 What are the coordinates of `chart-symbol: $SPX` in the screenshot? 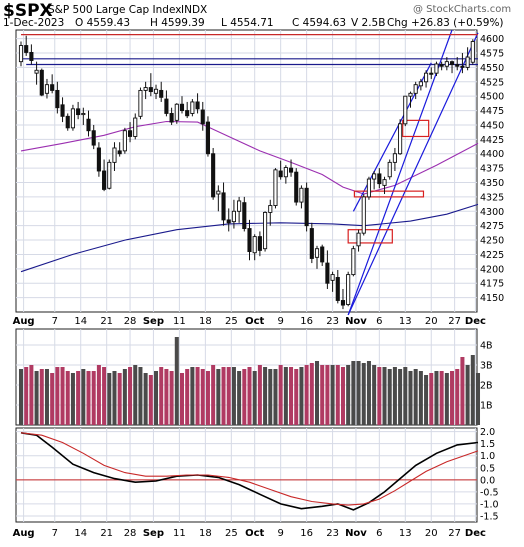 It's located at (28, 11).